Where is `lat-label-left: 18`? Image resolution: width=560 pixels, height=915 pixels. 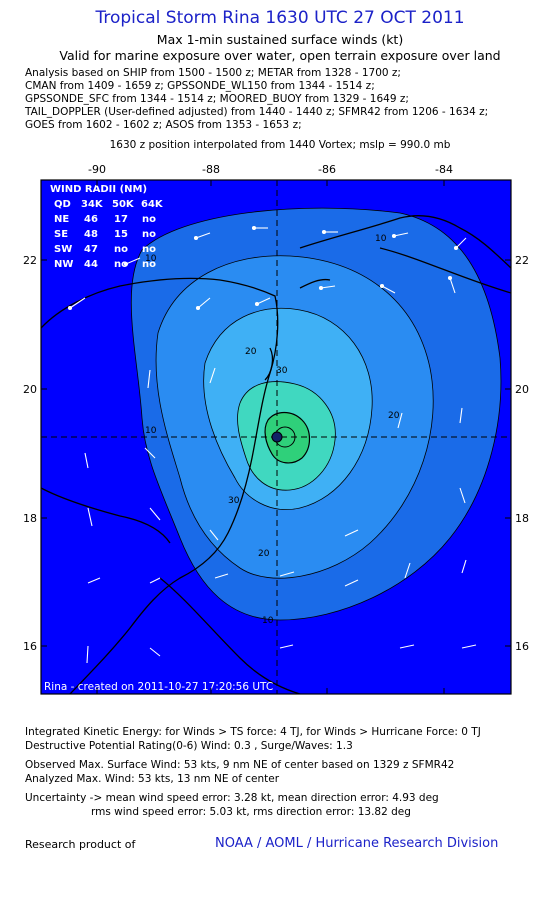
lat-label-left: 18 is located at coordinates (30, 518).